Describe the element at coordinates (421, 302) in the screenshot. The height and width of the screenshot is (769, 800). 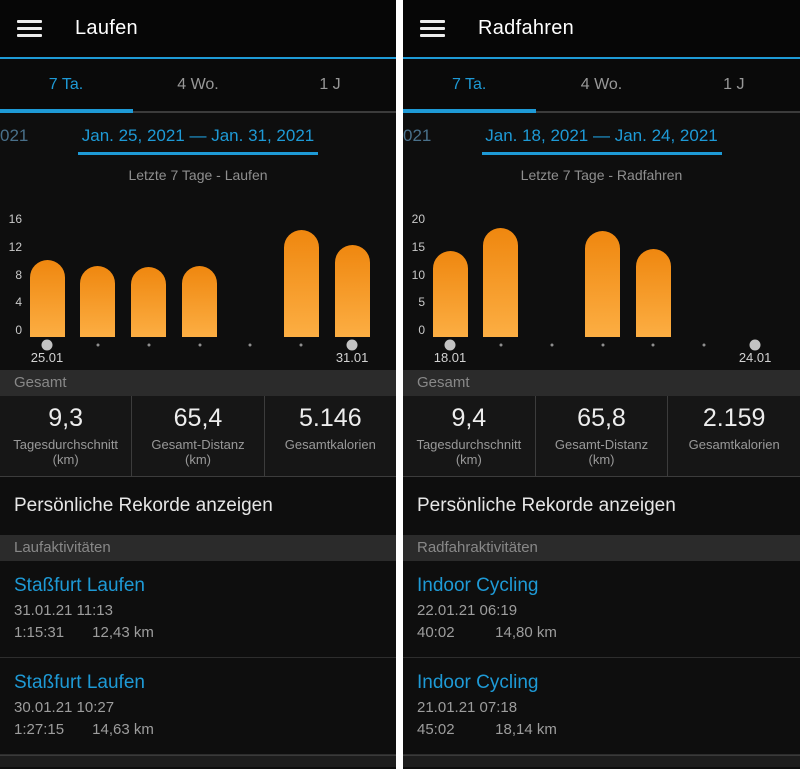
I see `y-axis-tick-label: 5` at that location.